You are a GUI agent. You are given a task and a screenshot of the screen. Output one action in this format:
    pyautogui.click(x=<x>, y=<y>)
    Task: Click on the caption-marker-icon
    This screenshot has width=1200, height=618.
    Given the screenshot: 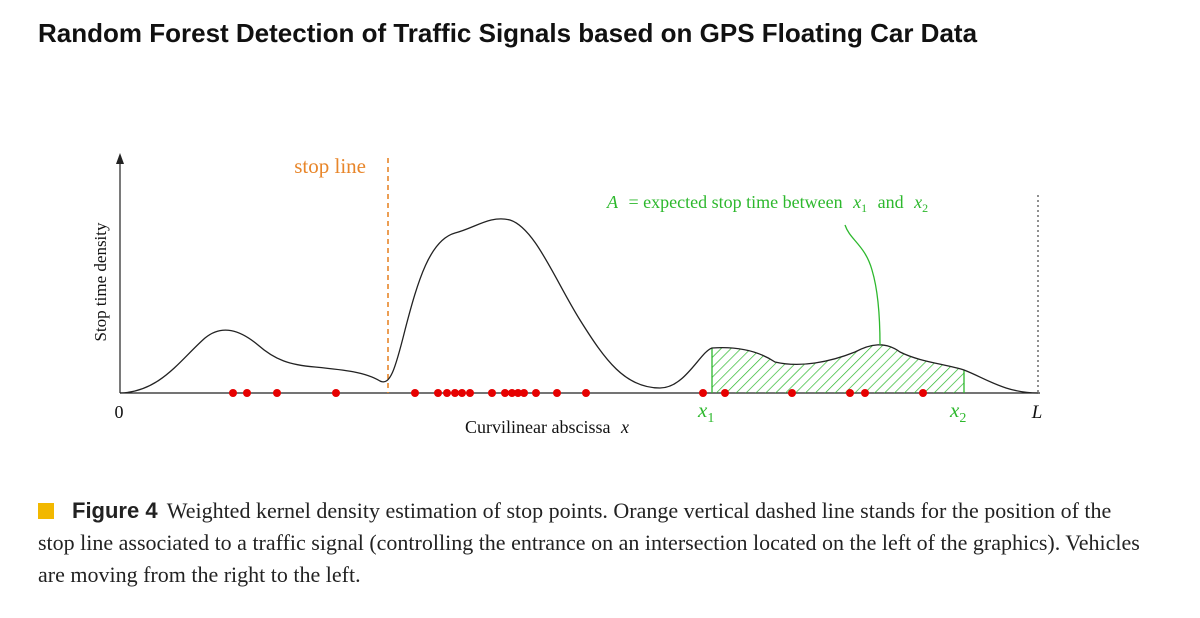 What is the action you would take?
    pyautogui.click(x=46, y=511)
    